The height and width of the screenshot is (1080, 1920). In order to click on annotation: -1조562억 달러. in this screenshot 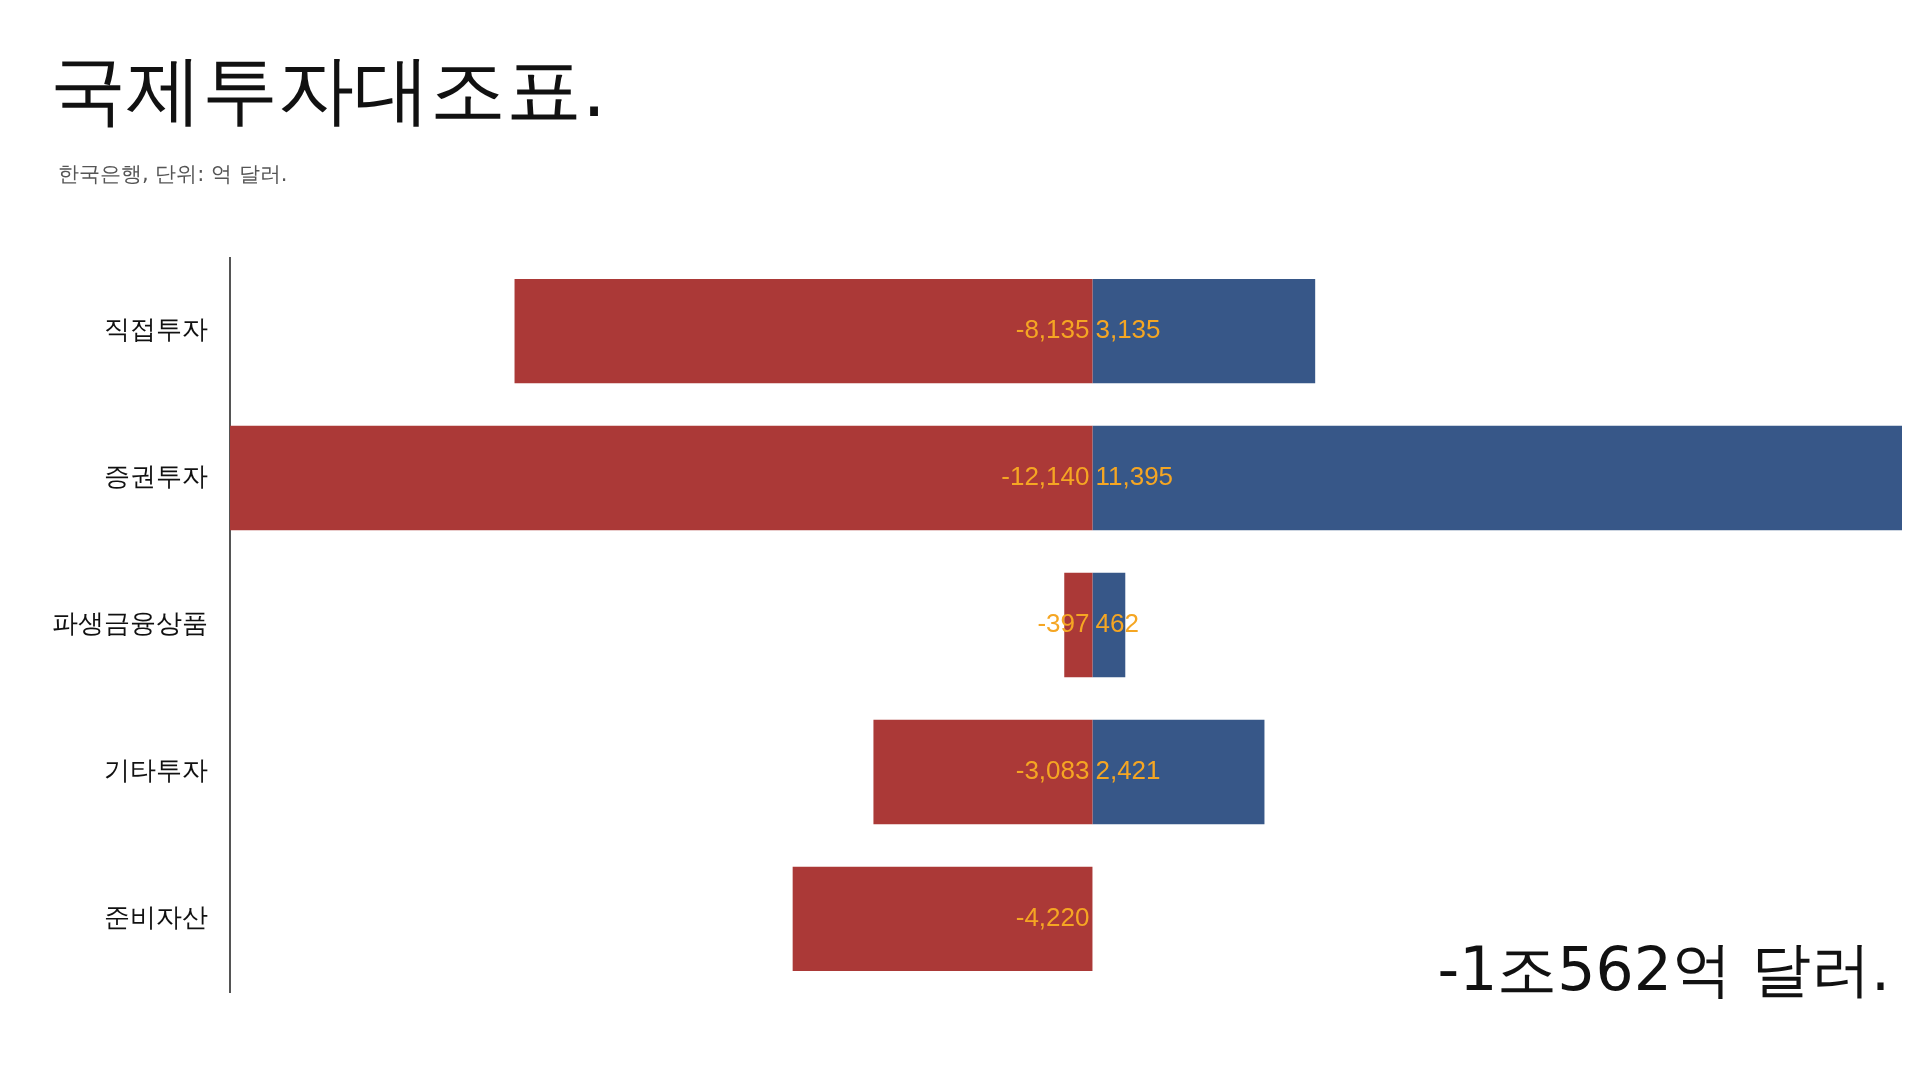, I will do `click(1663, 969)`.